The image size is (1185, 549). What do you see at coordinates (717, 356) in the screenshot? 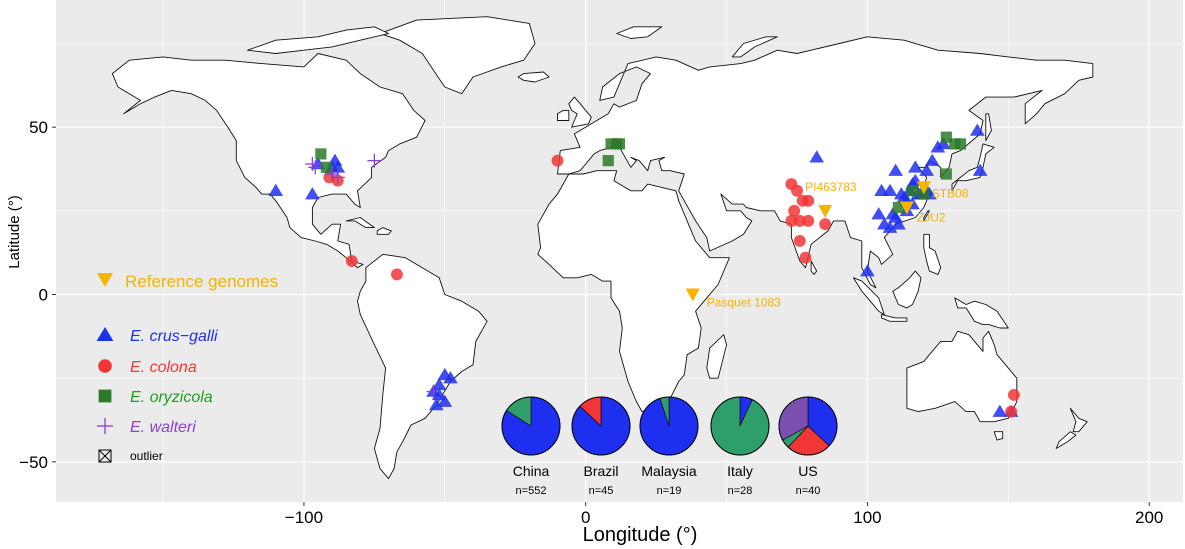
I see `madagascar-land` at bounding box center [717, 356].